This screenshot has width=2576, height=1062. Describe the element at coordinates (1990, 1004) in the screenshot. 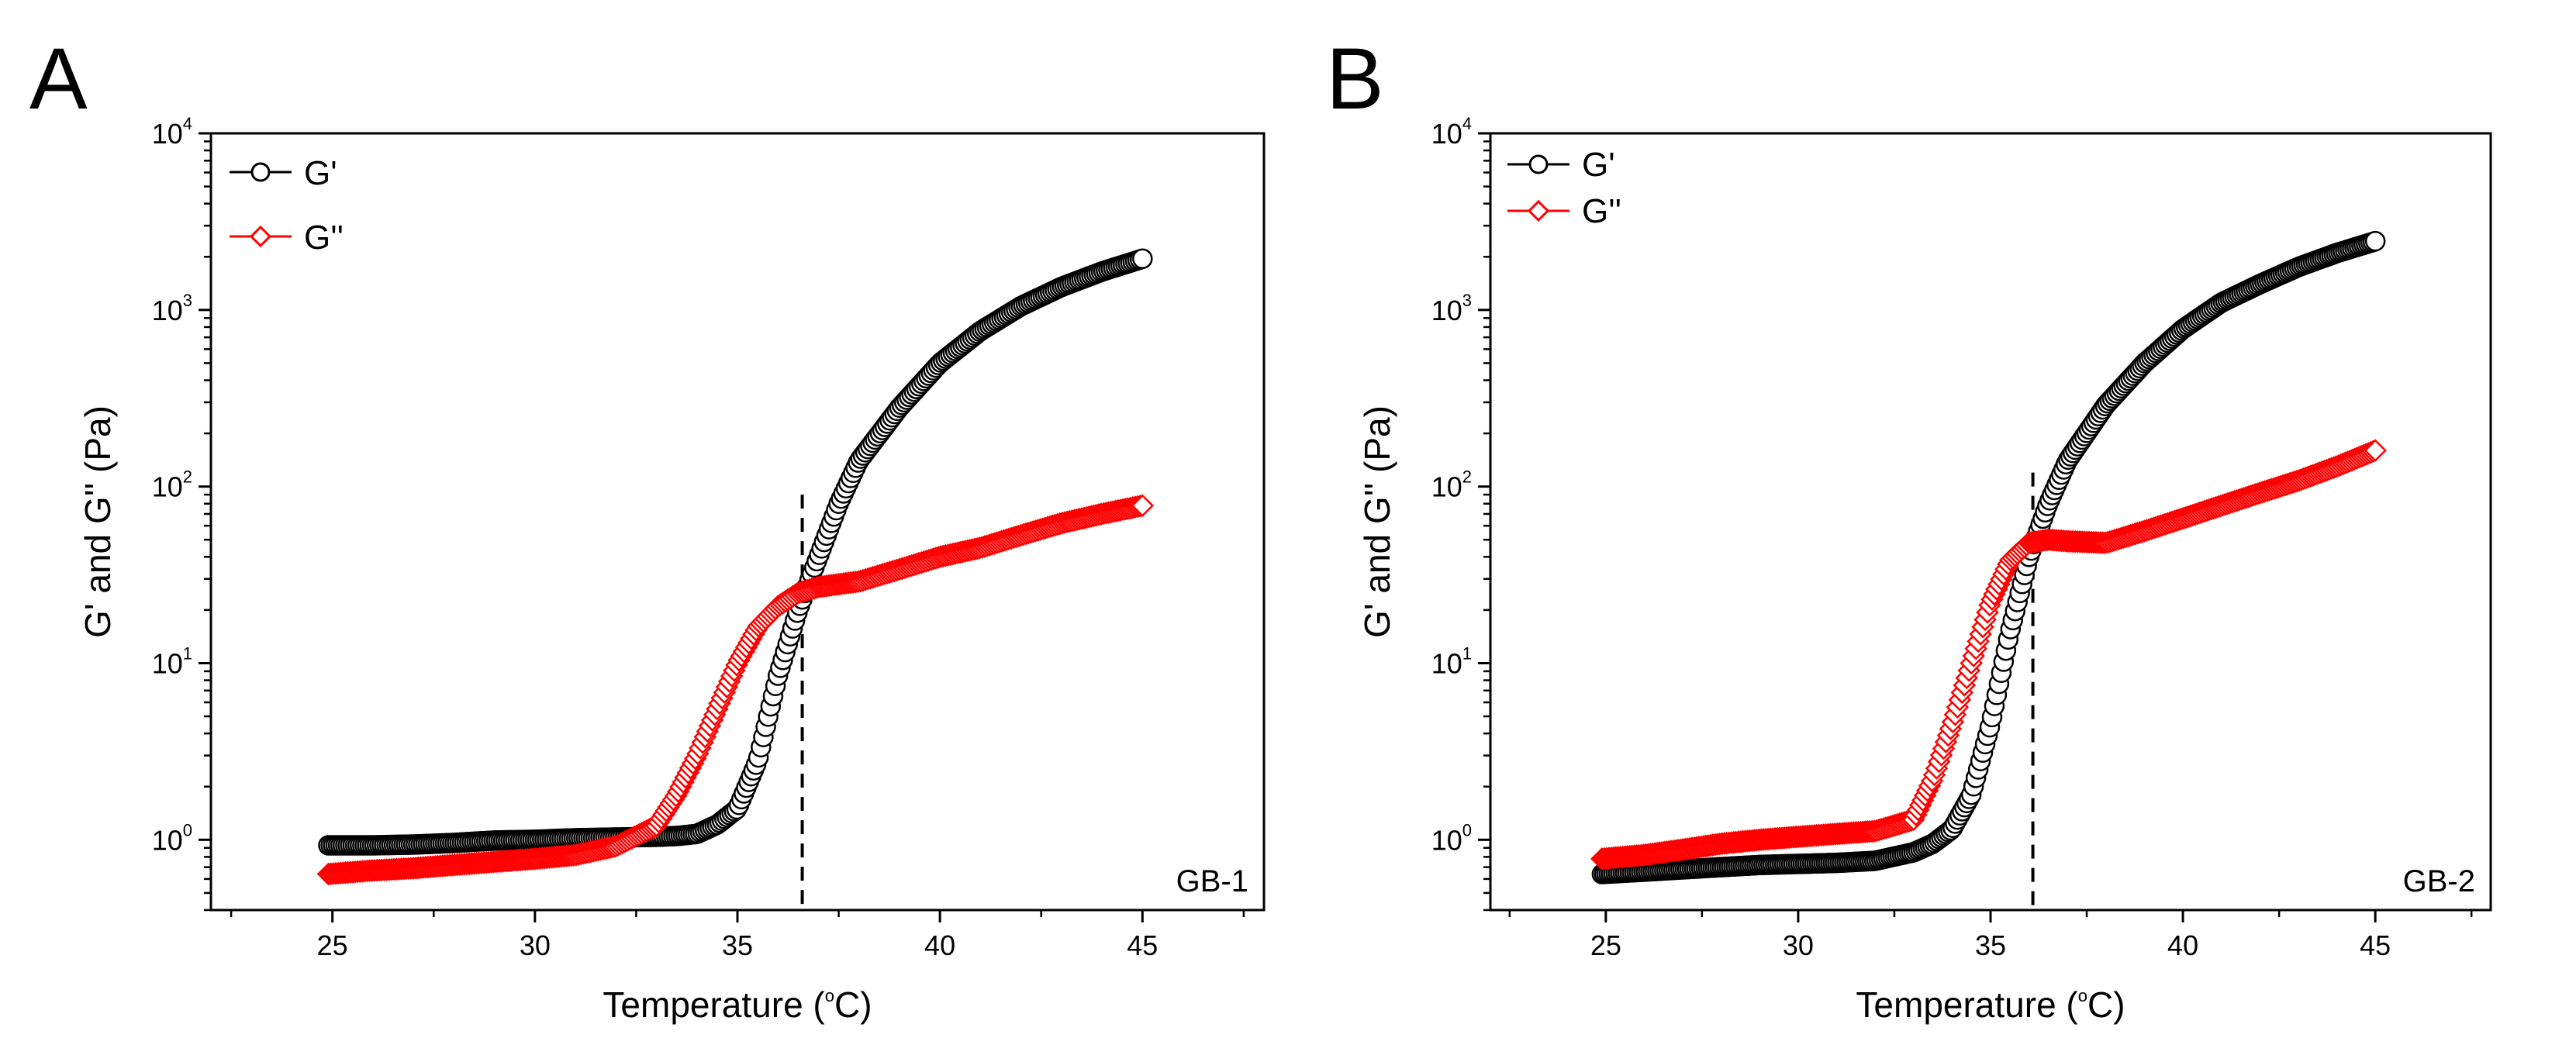

I see `x-axis-title-b: Temperature (oC)` at that location.